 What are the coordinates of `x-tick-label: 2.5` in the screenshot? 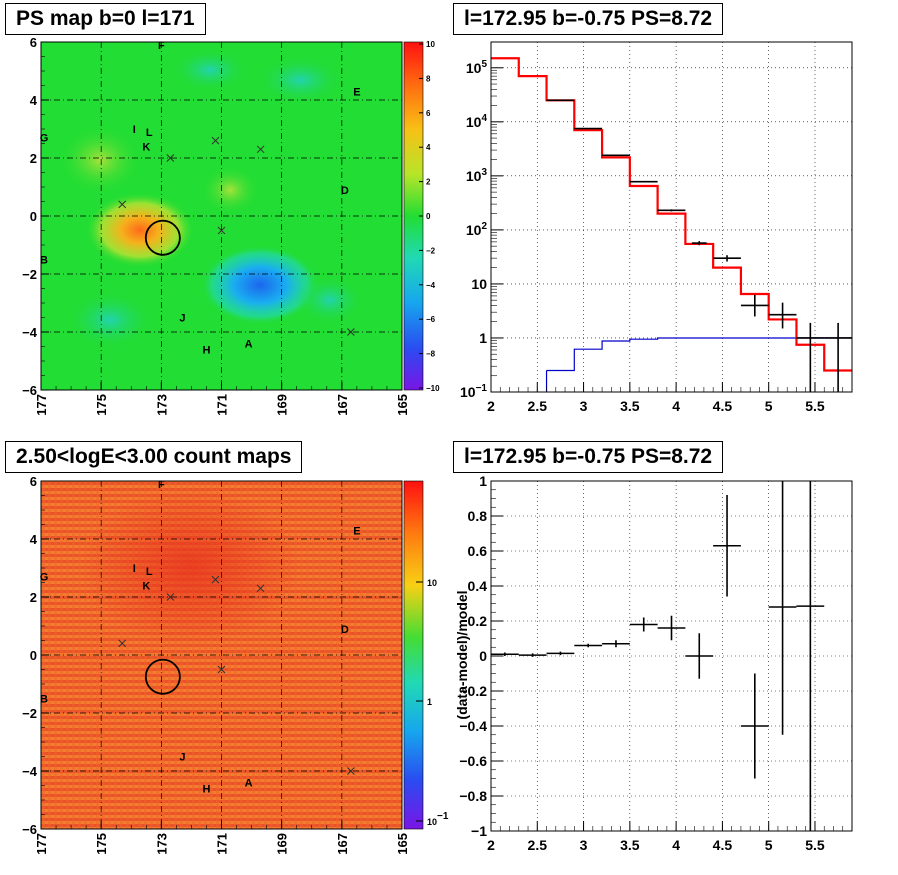 It's located at (538, 845).